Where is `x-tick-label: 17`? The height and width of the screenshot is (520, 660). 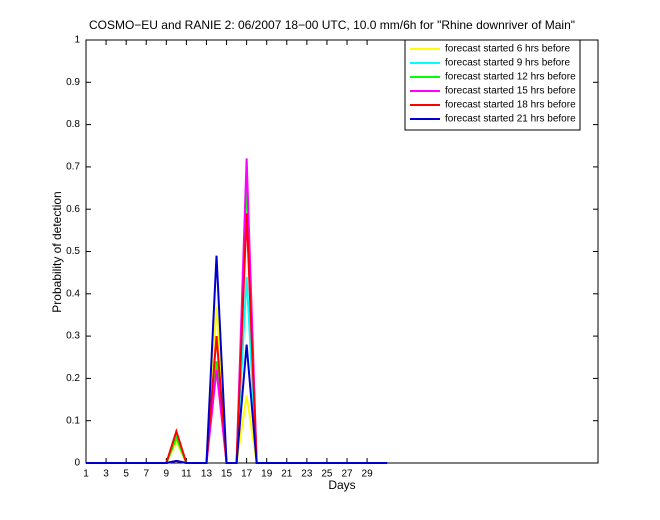
x-tick-label: 17 is located at coordinates (247, 474).